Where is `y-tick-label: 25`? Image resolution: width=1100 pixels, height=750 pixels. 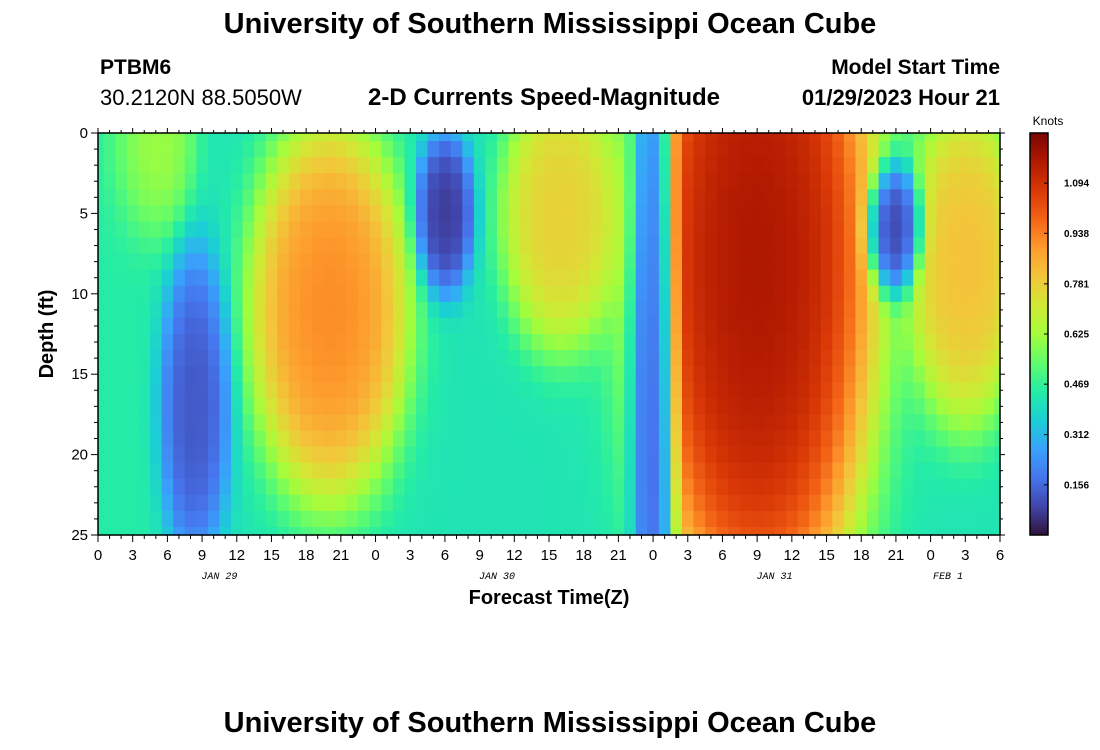
y-tick-label: 25 is located at coordinates (79, 535).